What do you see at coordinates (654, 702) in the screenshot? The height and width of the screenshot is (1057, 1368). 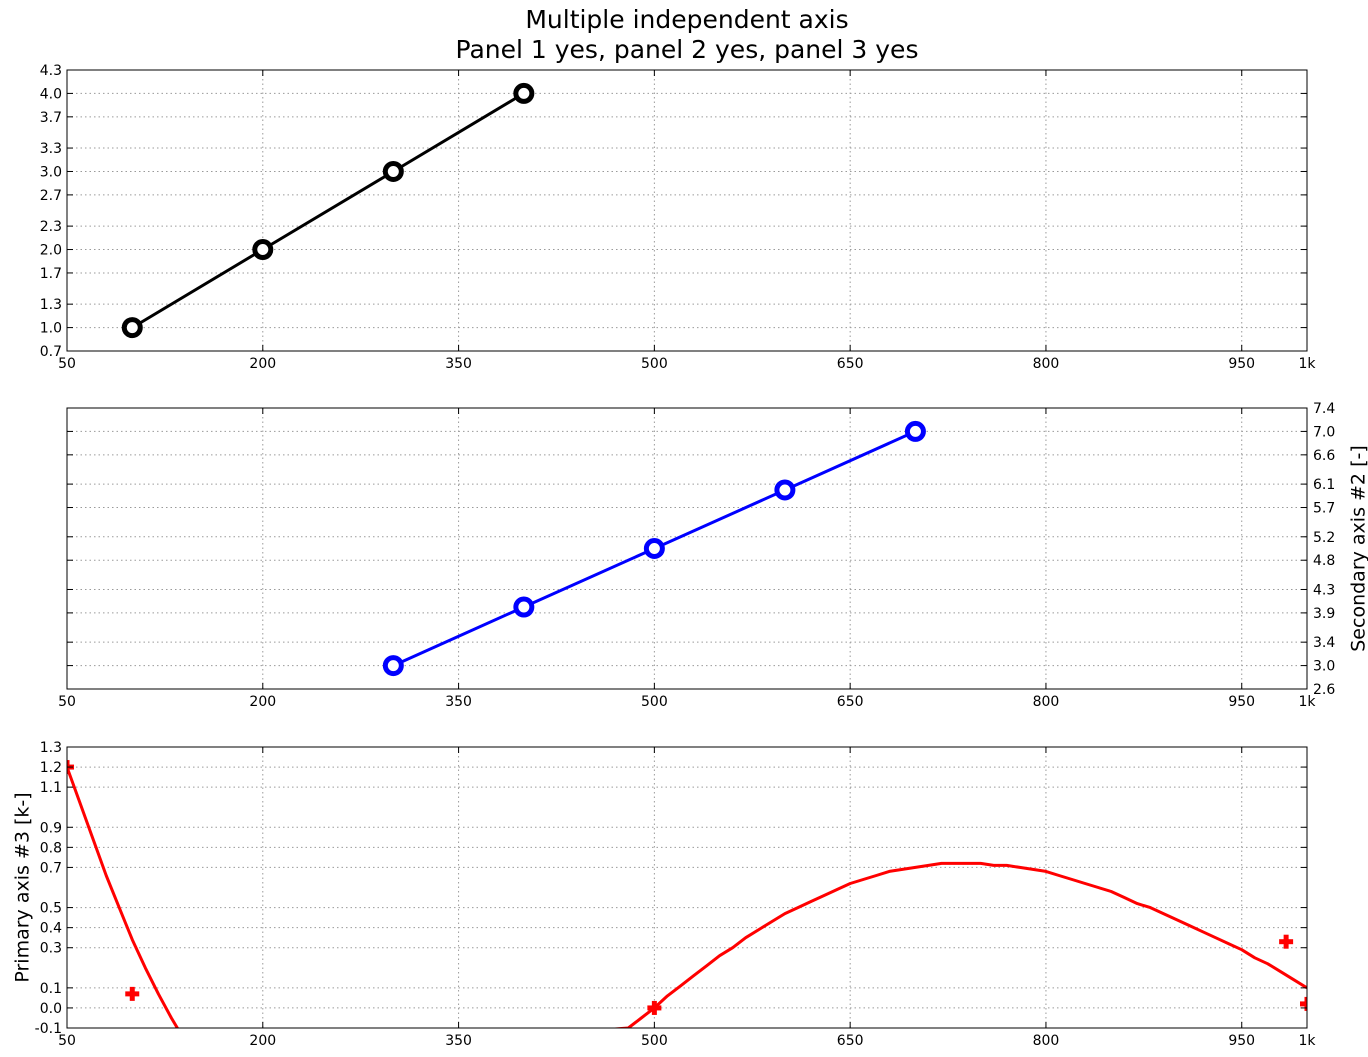 I see `panel-2-xtick-label-3: 500` at bounding box center [654, 702].